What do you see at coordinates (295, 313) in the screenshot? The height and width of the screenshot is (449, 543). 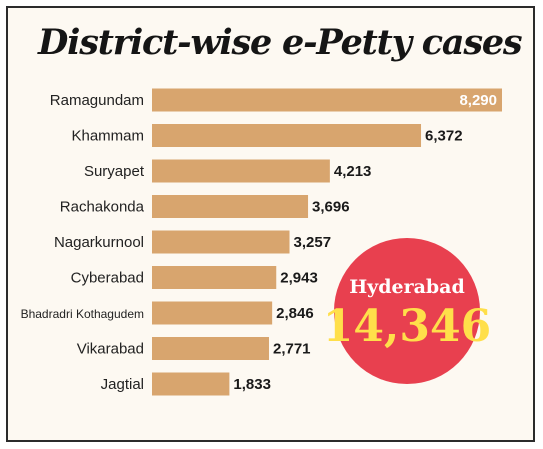 I see `value-label: 2,846` at bounding box center [295, 313].